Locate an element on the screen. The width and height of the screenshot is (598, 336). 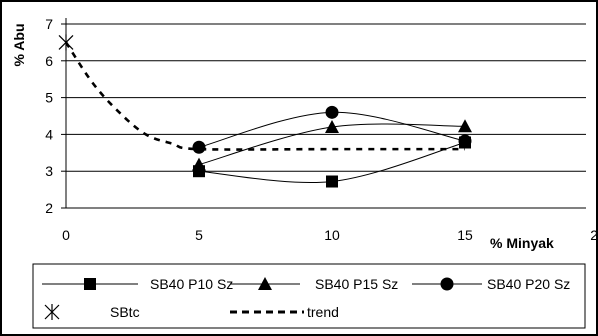
legend-entry: trend is located at coordinates (284, 312).